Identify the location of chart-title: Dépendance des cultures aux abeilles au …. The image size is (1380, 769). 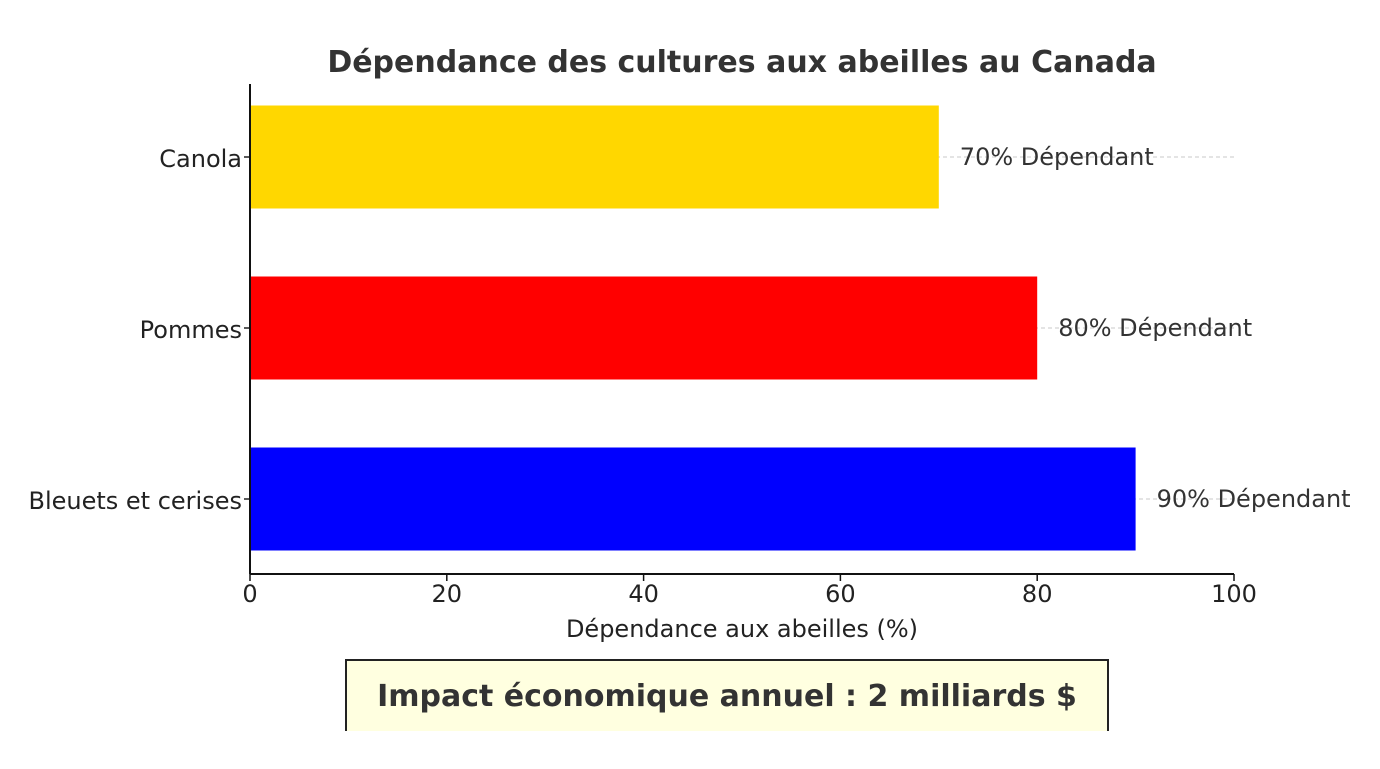
(741, 62).